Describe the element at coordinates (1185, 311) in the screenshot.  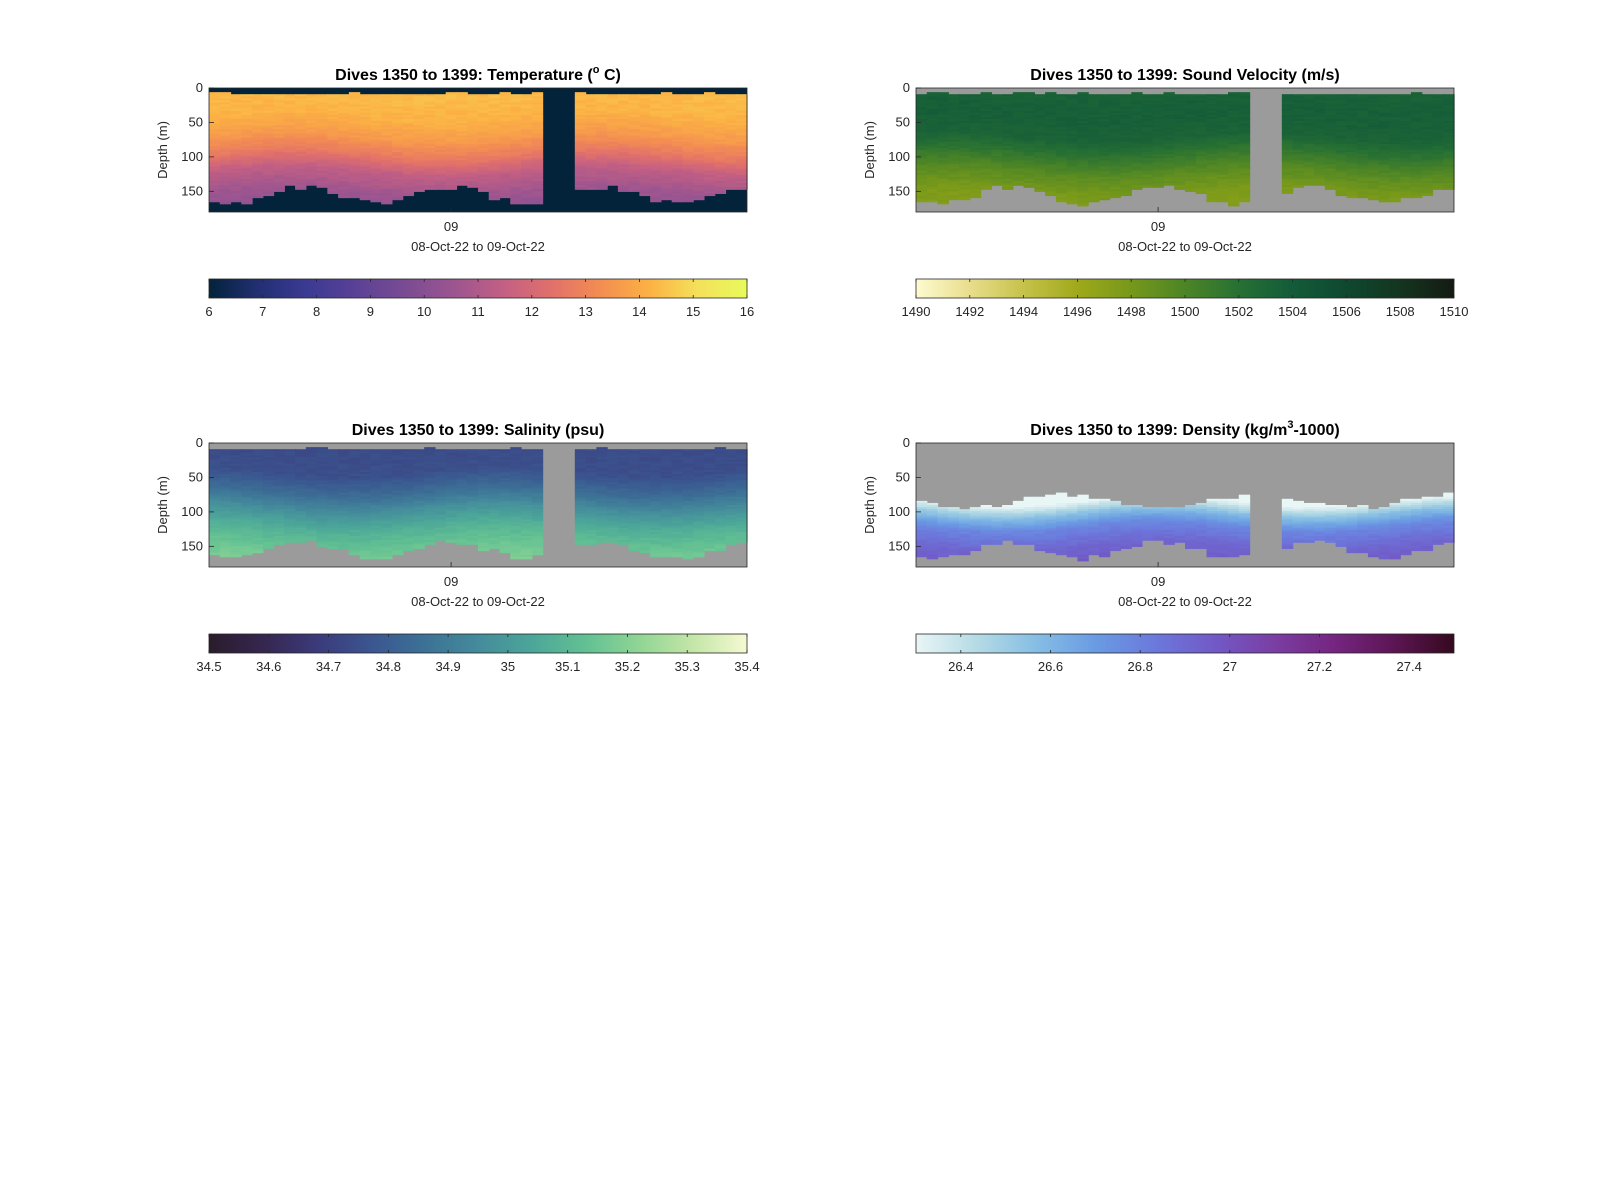
I see `colorbar-tick-label: 1500` at that location.